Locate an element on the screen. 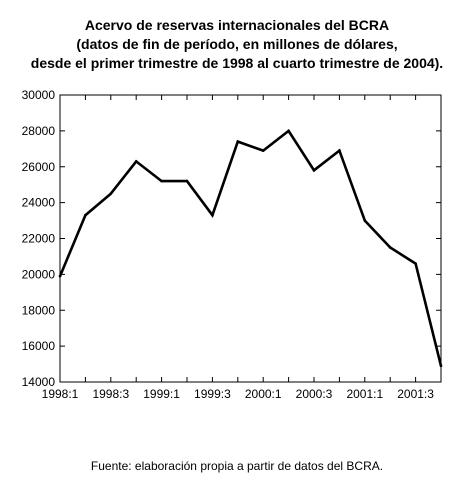 The image size is (474, 480). x-tick-label: 2000:1 is located at coordinates (263, 394).